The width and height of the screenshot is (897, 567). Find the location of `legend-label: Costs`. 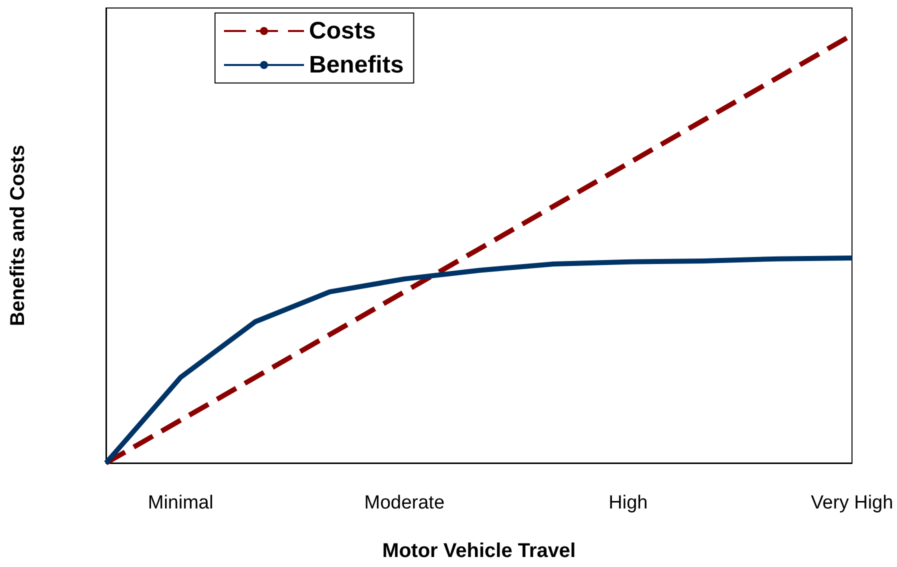

legend-label: Costs is located at coordinates (342, 31).